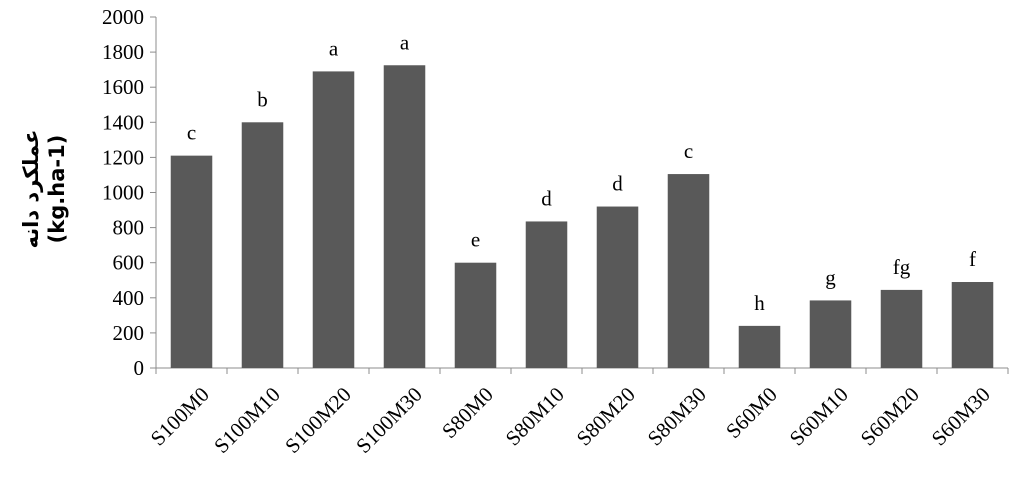  Describe the element at coordinates (677, 416) in the screenshot. I see `x-tick-label: S80M30` at that location.